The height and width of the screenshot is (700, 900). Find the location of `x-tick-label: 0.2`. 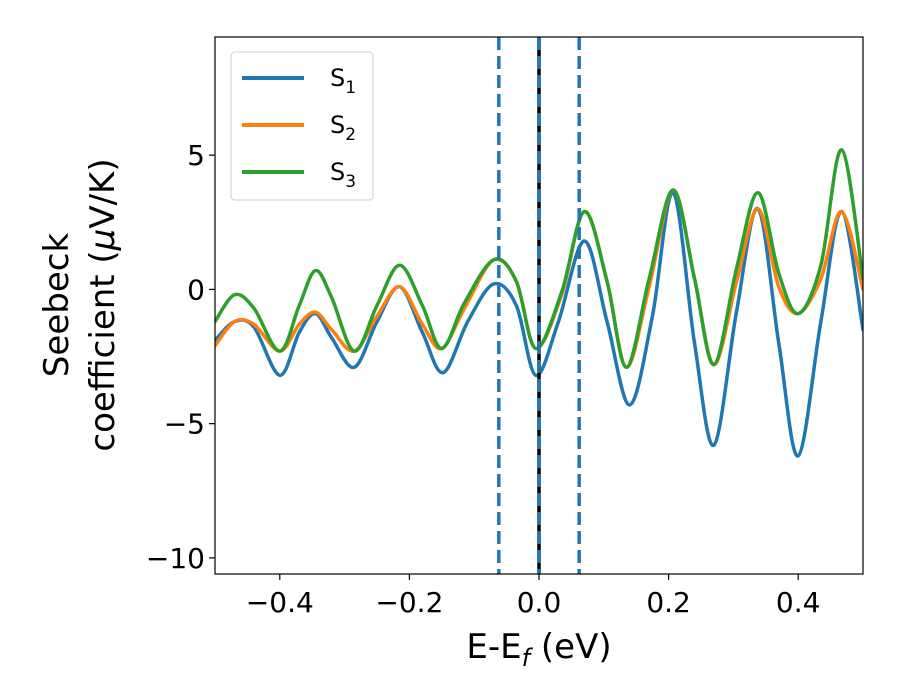

x-tick-label: 0.2 is located at coordinates (668, 602).